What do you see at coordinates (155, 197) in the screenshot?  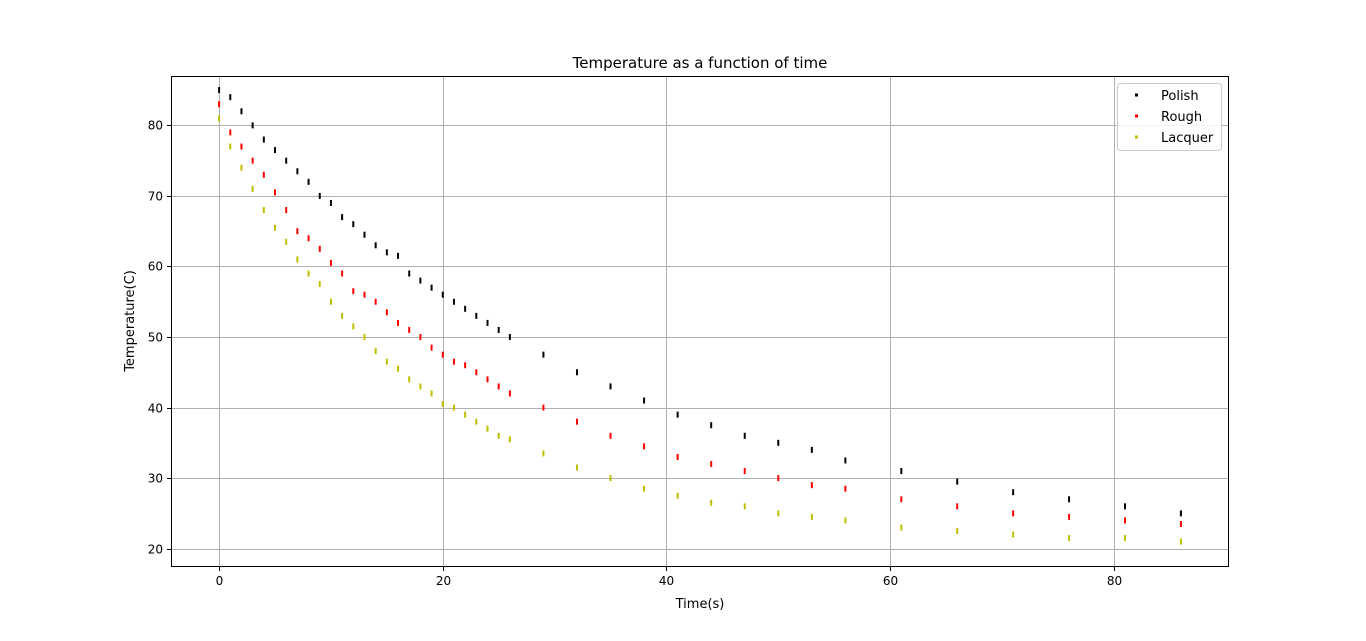 I see `y-tick-label: 70` at bounding box center [155, 197].